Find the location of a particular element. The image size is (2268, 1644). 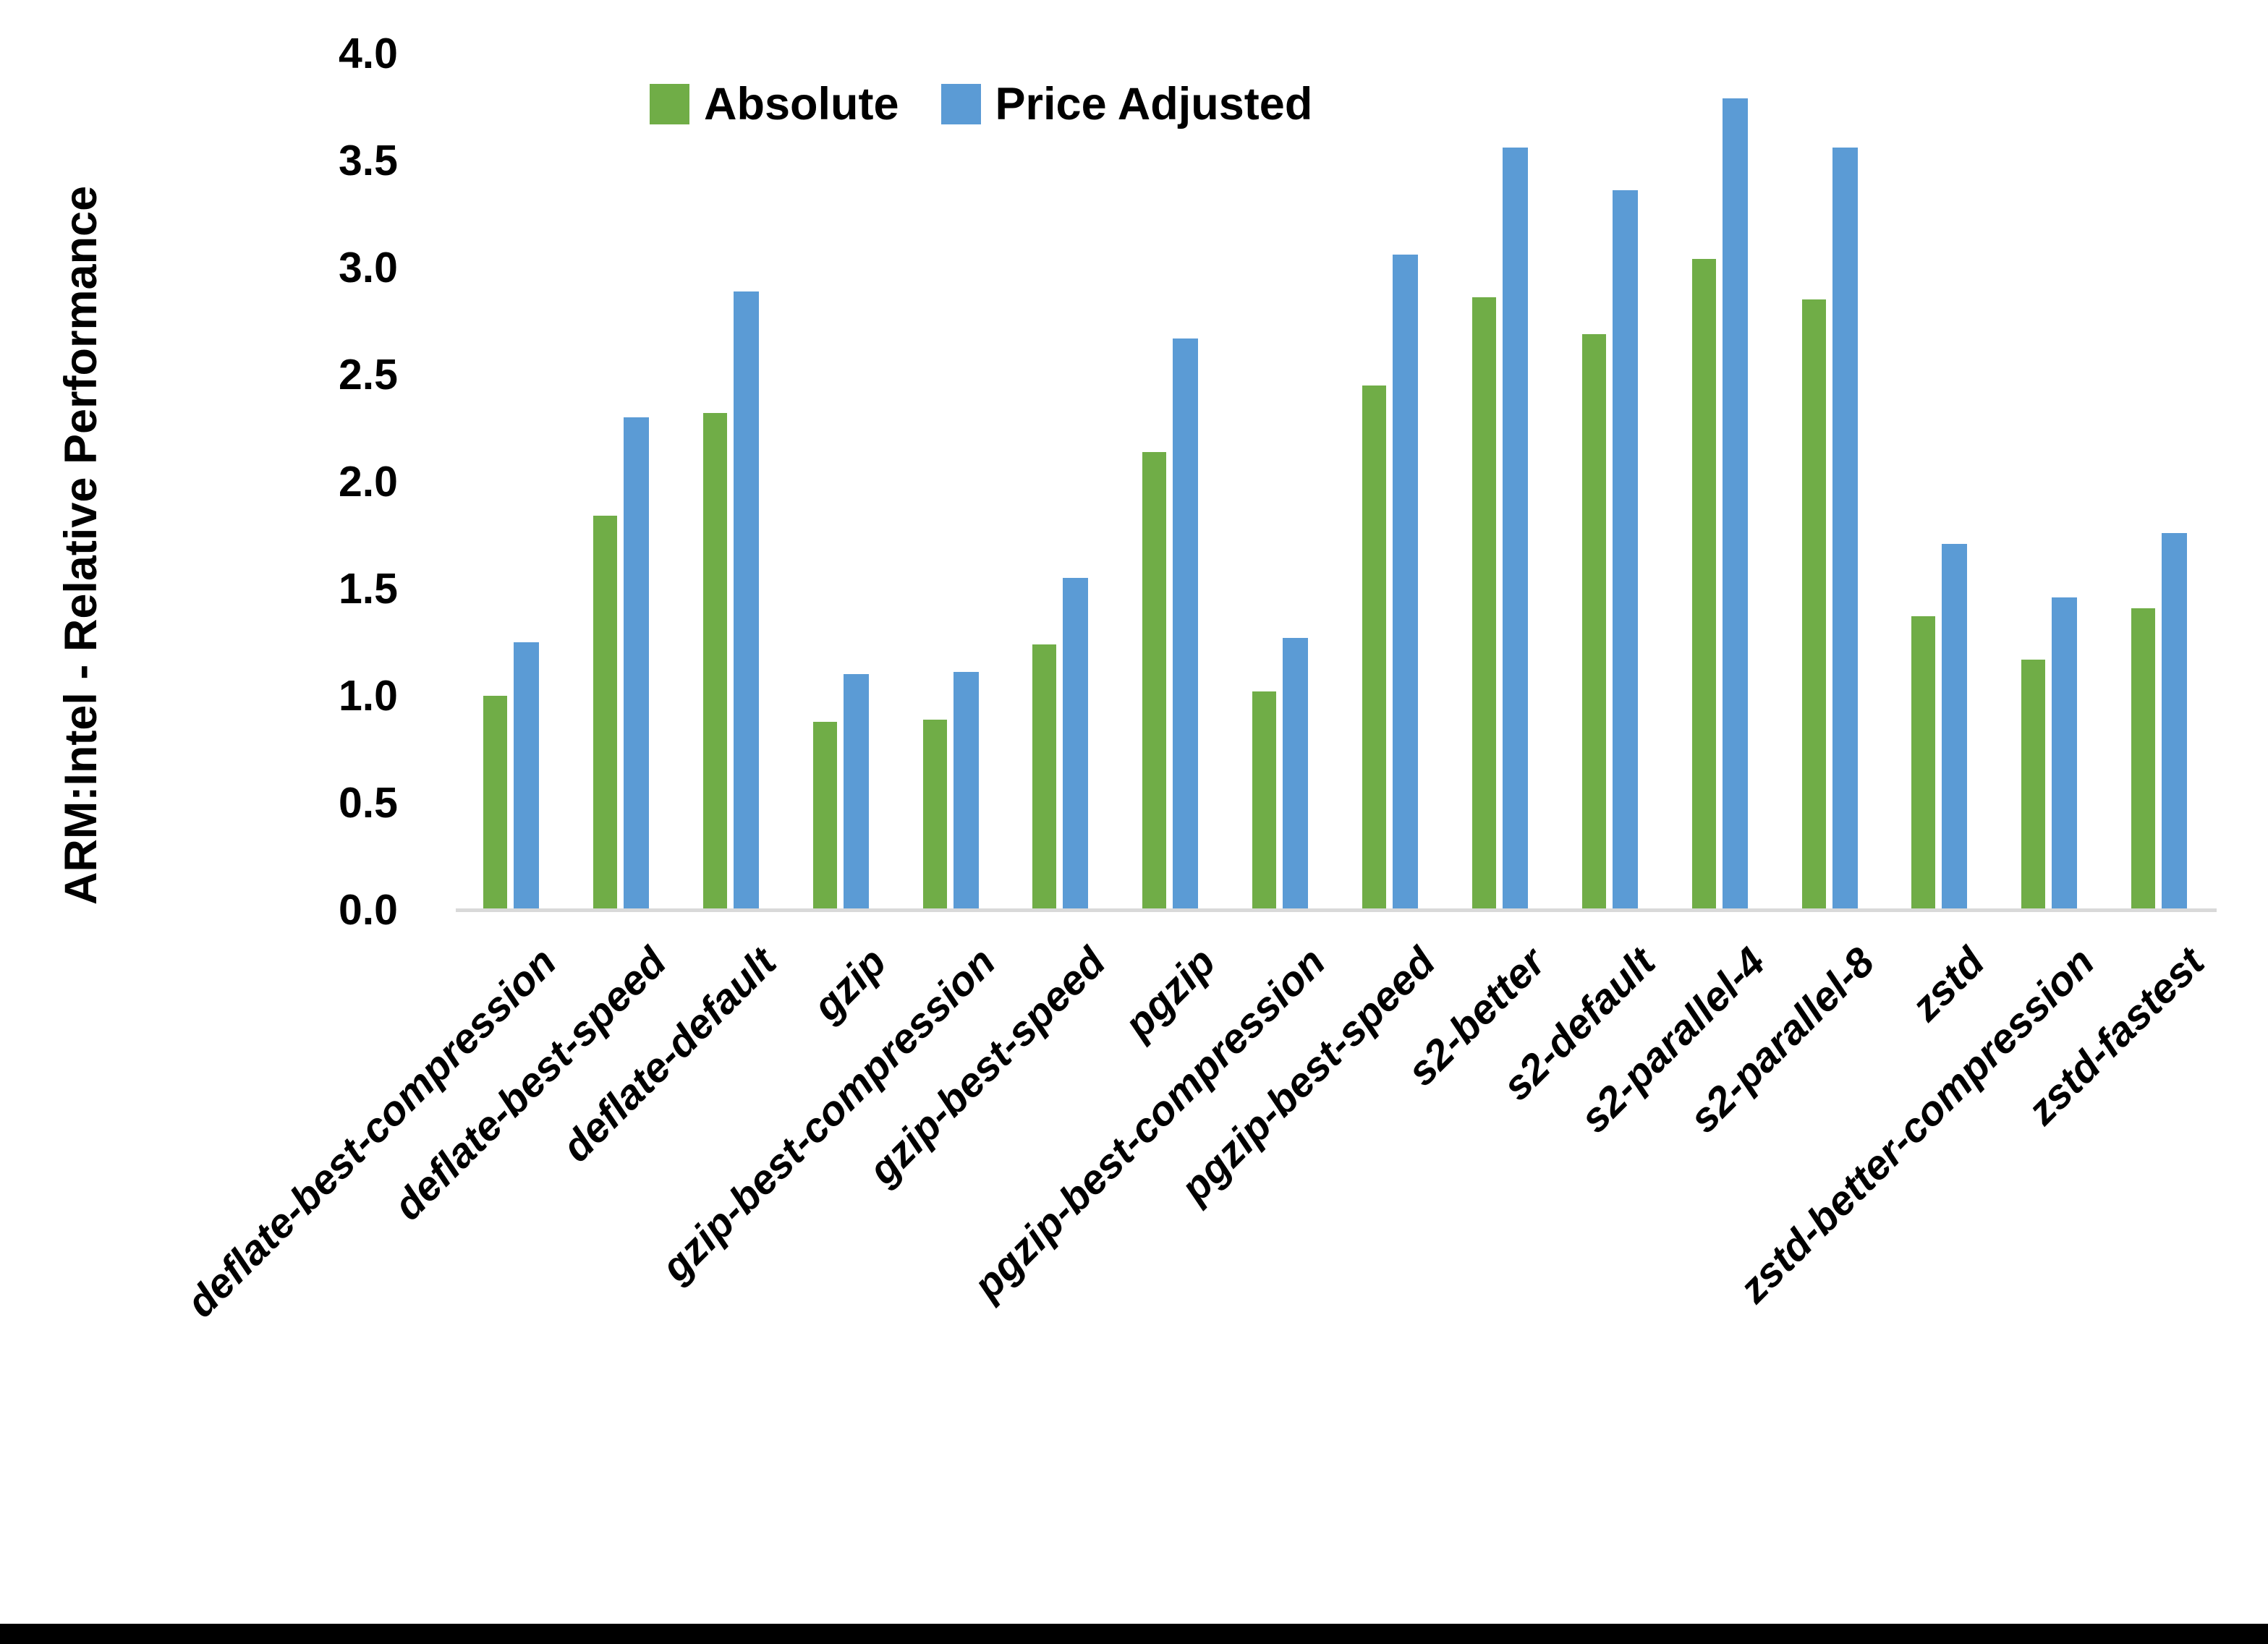

bar-absolute-zstd-fastest is located at coordinates (2143, 759).